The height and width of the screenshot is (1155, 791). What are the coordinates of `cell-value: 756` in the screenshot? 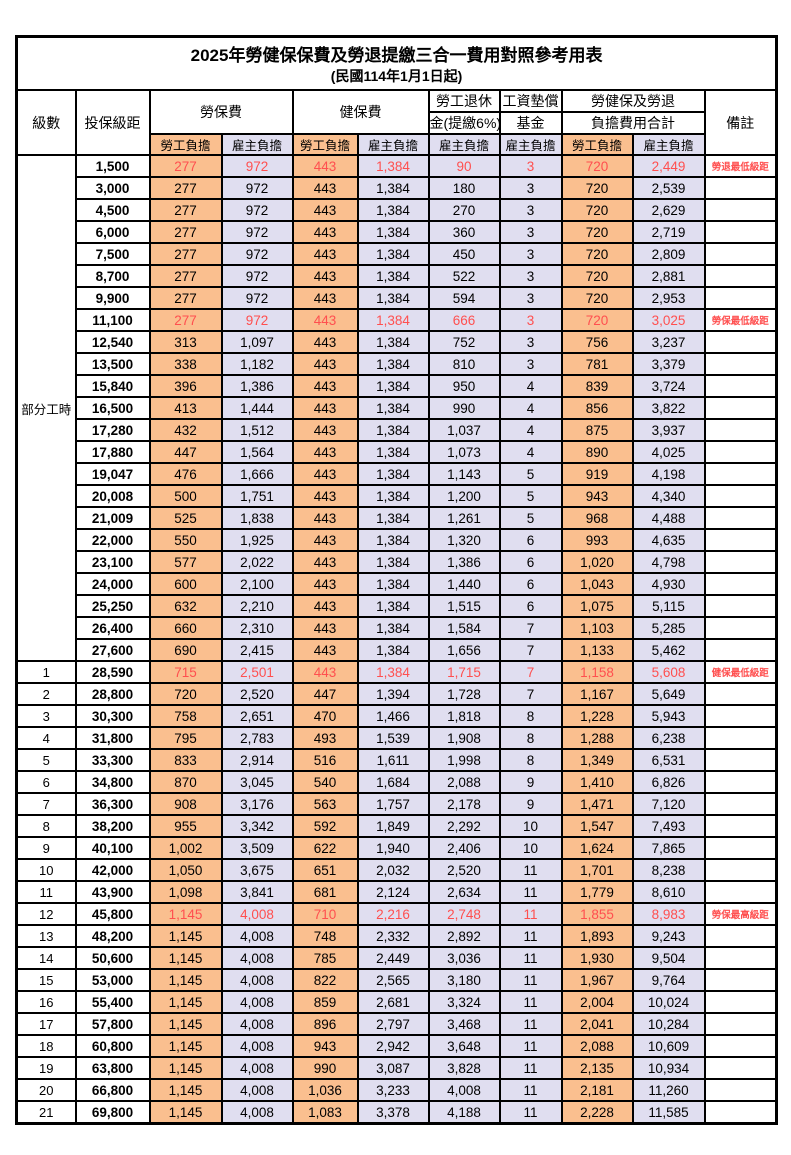 It's located at (597, 342).